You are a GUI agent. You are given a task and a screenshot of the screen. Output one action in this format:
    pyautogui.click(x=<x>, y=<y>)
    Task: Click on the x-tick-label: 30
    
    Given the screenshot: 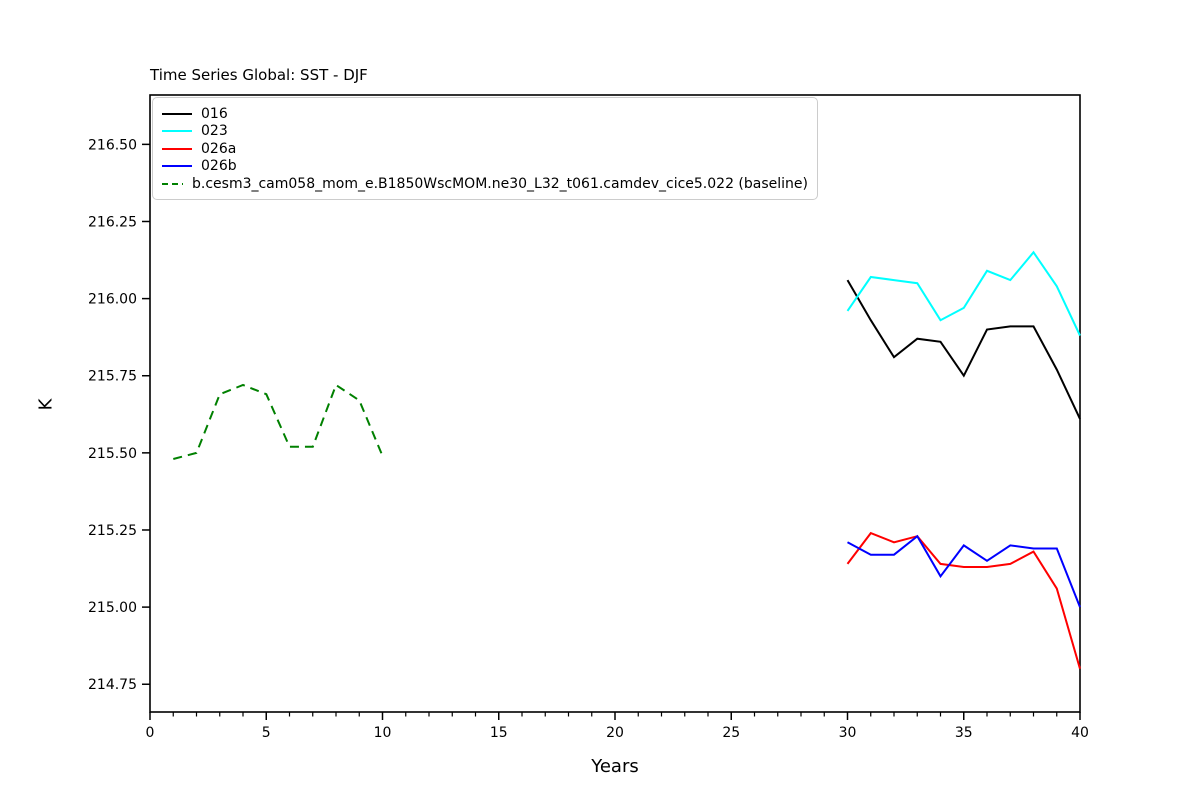 What is the action you would take?
    pyautogui.click(x=848, y=733)
    